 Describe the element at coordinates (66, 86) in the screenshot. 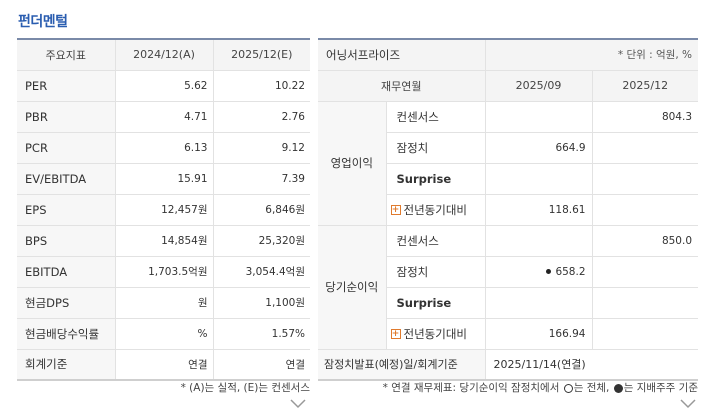

I see `row-label: PER` at that location.